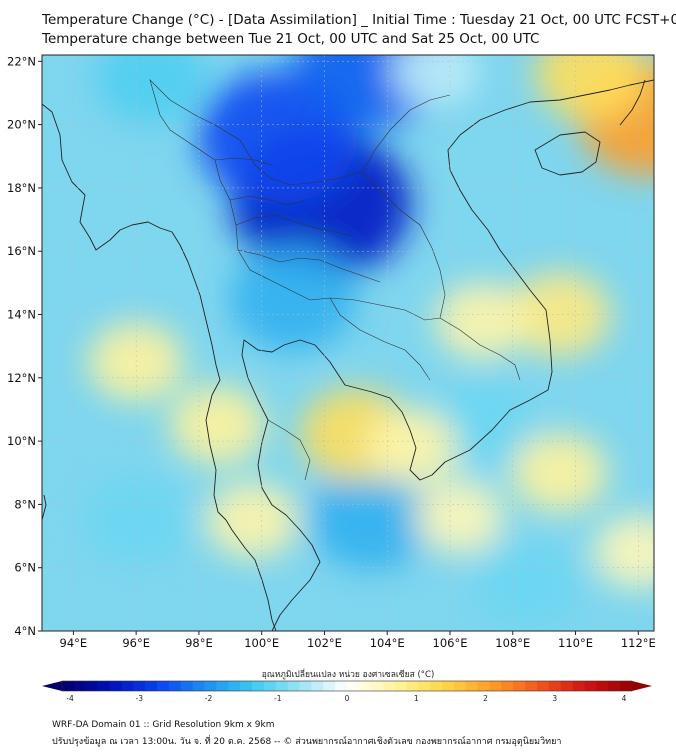  What do you see at coordinates (25, 504) in the screenshot?
I see `lat-tick-label: 8°N` at bounding box center [25, 504].